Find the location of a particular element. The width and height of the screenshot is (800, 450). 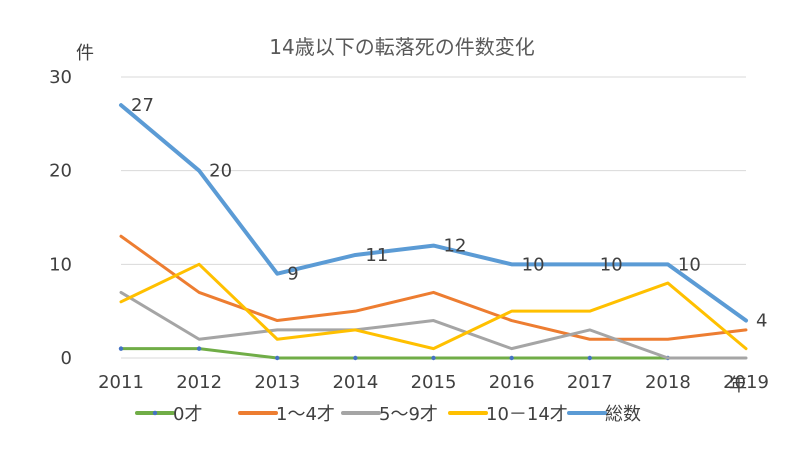

x-axis-unit-label: 年 is located at coordinates (738, 385).